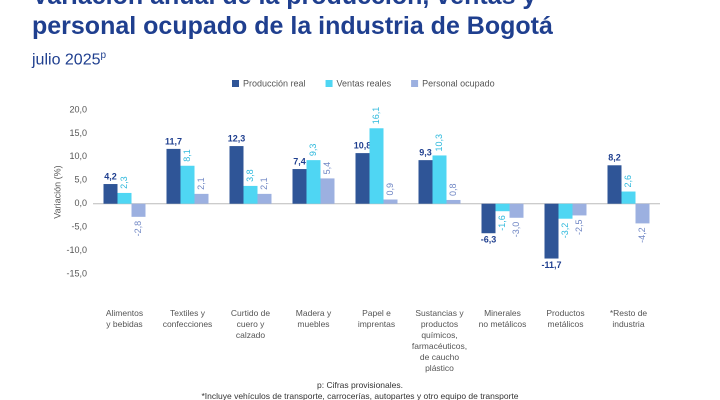 The image size is (720, 400). What do you see at coordinates (274, 83) in the screenshot?
I see `legend-label: Producción real` at bounding box center [274, 83].